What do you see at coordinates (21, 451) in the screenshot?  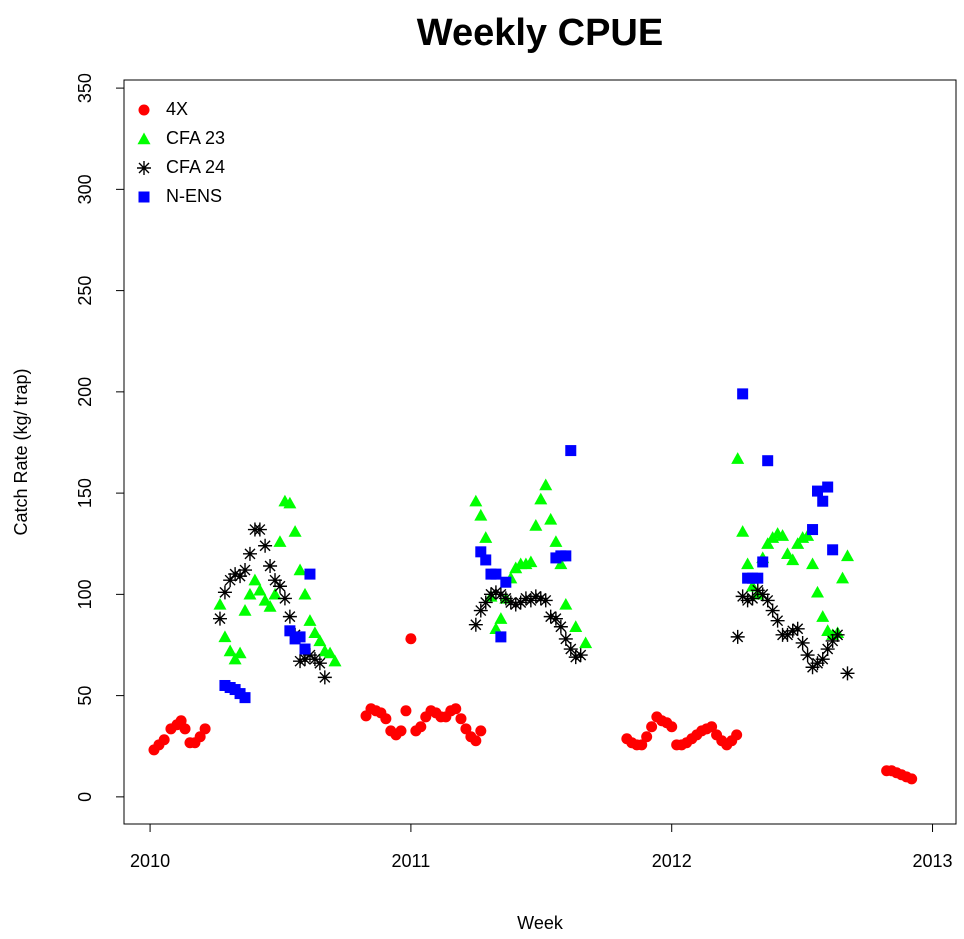 I see `y-axis-label: Catch Rate (kg/ trap)` at bounding box center [21, 451].